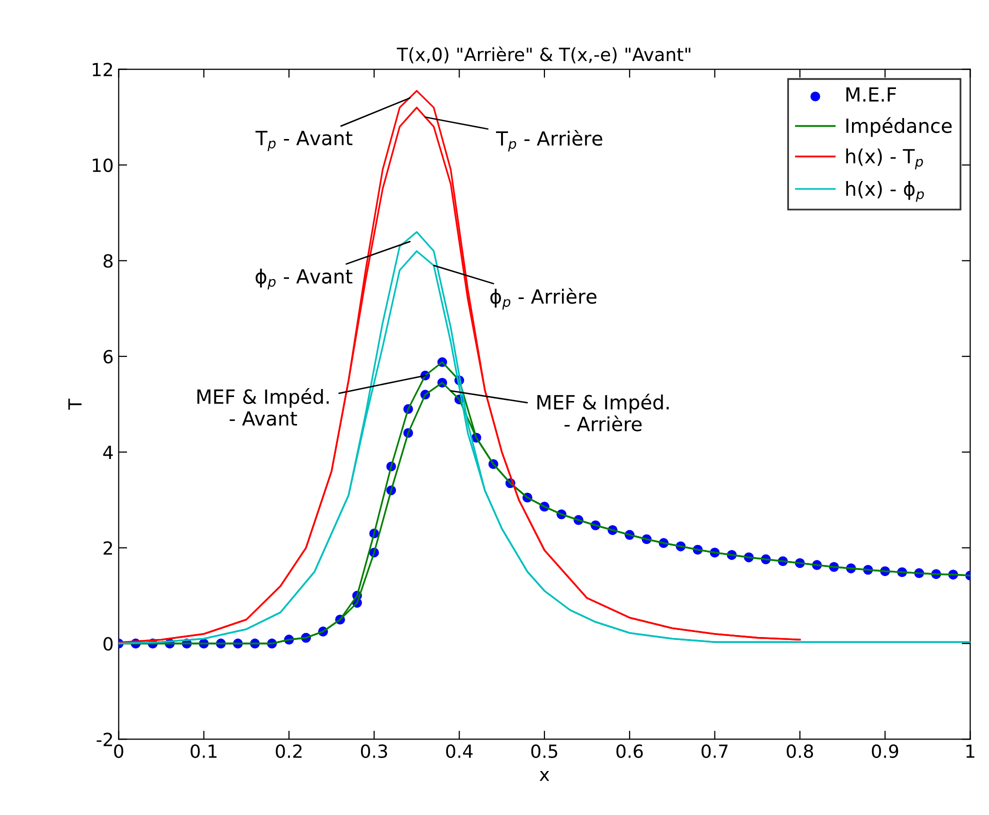  Describe the element at coordinates (108, 548) in the screenshot. I see `y-tick-label: 2` at that location.